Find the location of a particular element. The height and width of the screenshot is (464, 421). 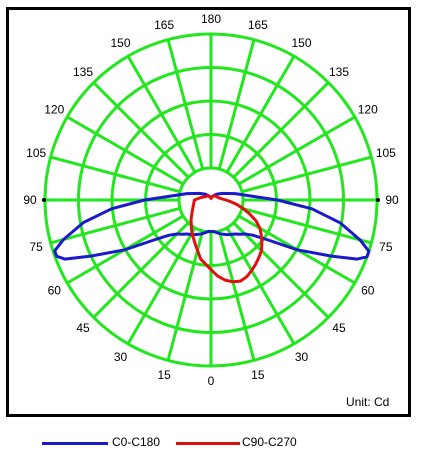

legend-item-c0-c180: C0-C180 is located at coordinates (122, 443).